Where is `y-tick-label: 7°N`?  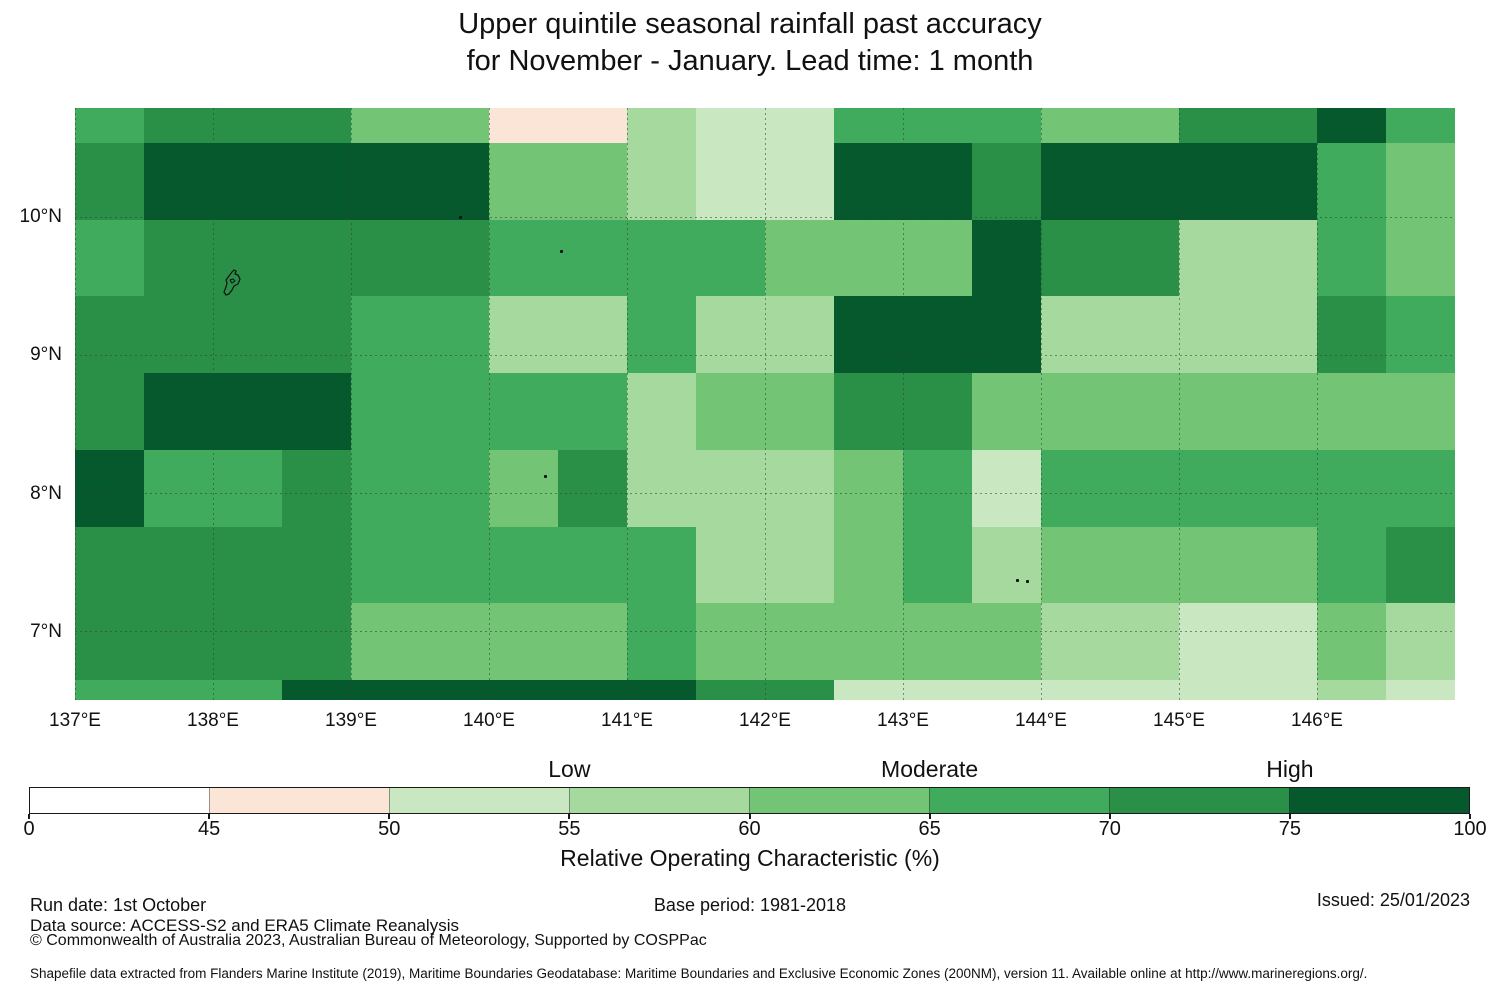
y-tick-label: 7°N is located at coordinates (46, 631).